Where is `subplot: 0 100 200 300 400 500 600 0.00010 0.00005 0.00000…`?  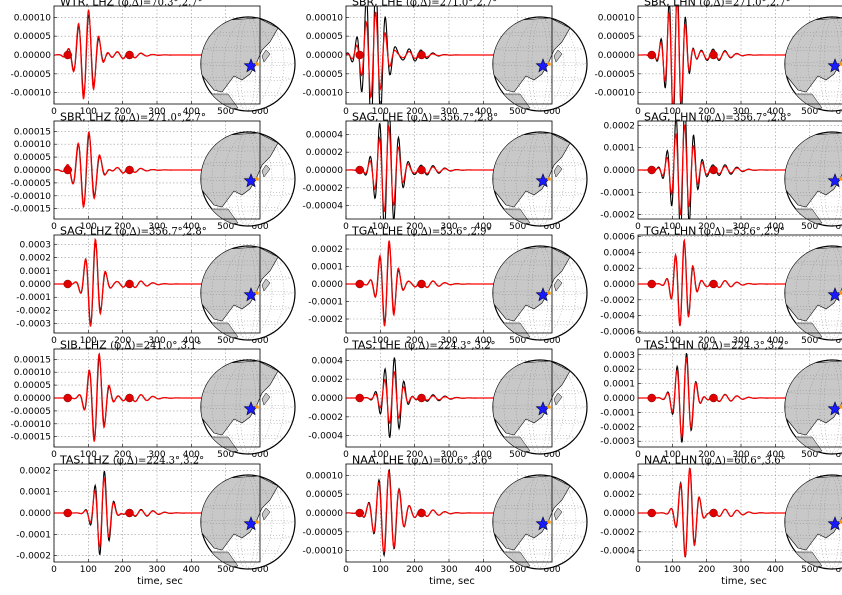 subplot: 0 100 200 300 400 500 600 0.00010 0.00005 0.00000… is located at coordinates (718, 58).